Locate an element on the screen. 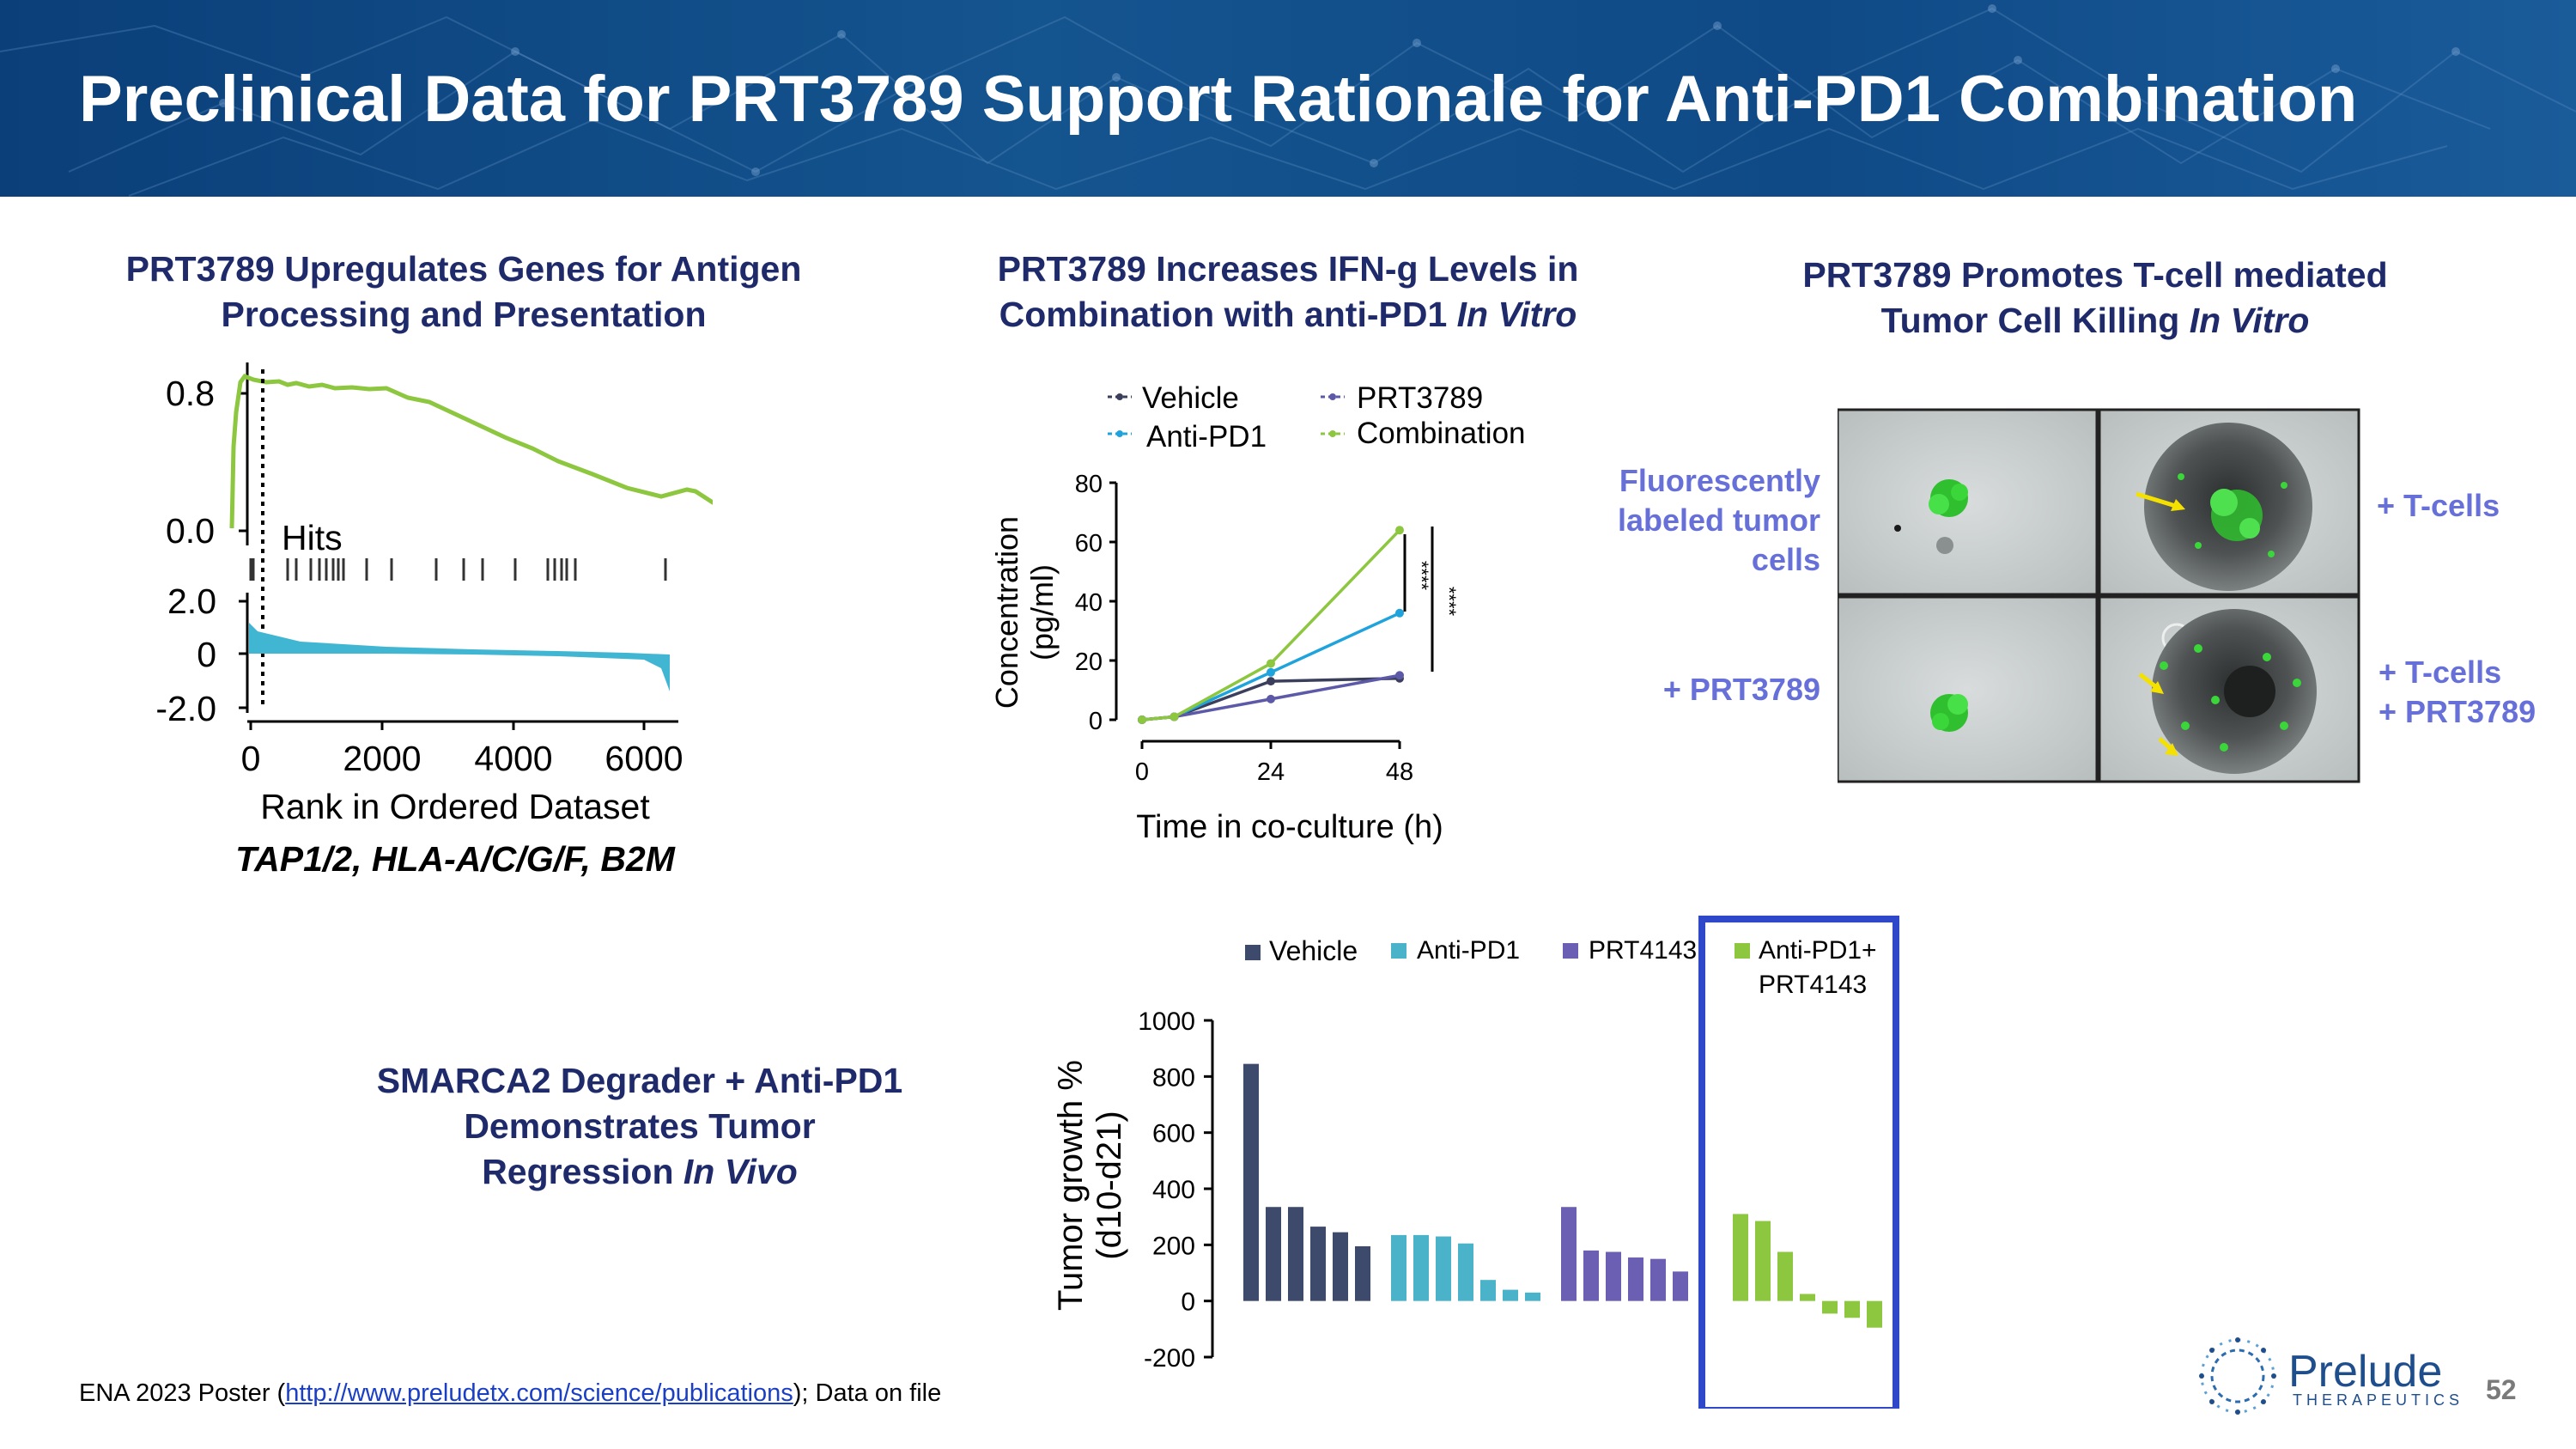 The height and width of the screenshot is (1449, 2576). ifn-y-label-2: (pg/ml) is located at coordinates (1042, 612).